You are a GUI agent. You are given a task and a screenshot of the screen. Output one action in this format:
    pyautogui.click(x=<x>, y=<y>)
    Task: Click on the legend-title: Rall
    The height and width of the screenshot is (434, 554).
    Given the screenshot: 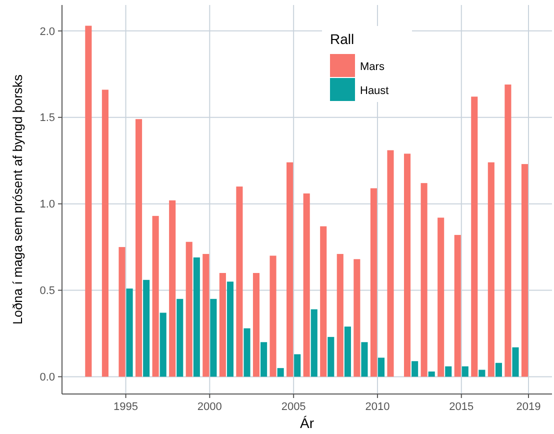 What is the action you would take?
    pyautogui.click(x=342, y=39)
    